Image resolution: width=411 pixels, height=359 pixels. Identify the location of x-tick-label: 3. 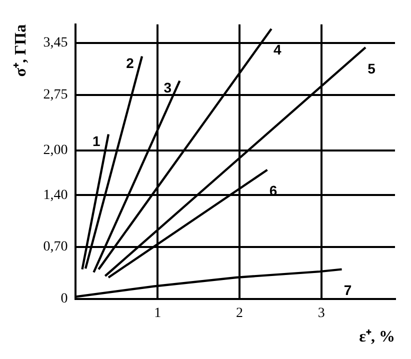
(321, 314).